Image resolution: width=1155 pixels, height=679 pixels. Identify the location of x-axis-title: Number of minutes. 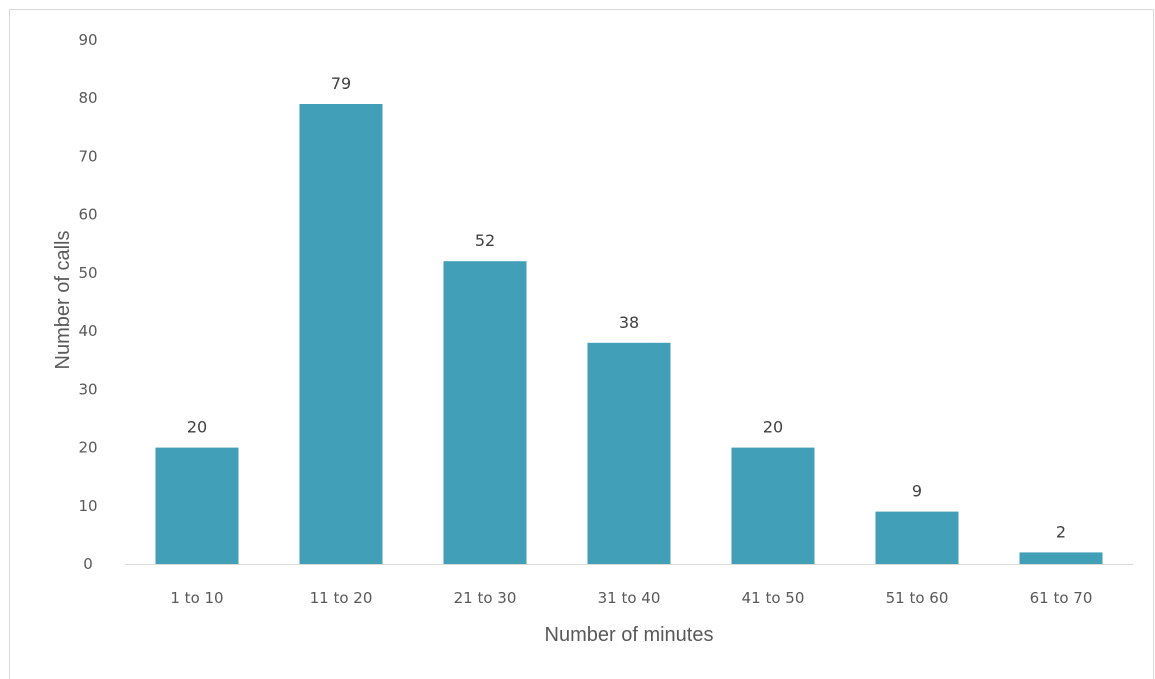
(629, 635).